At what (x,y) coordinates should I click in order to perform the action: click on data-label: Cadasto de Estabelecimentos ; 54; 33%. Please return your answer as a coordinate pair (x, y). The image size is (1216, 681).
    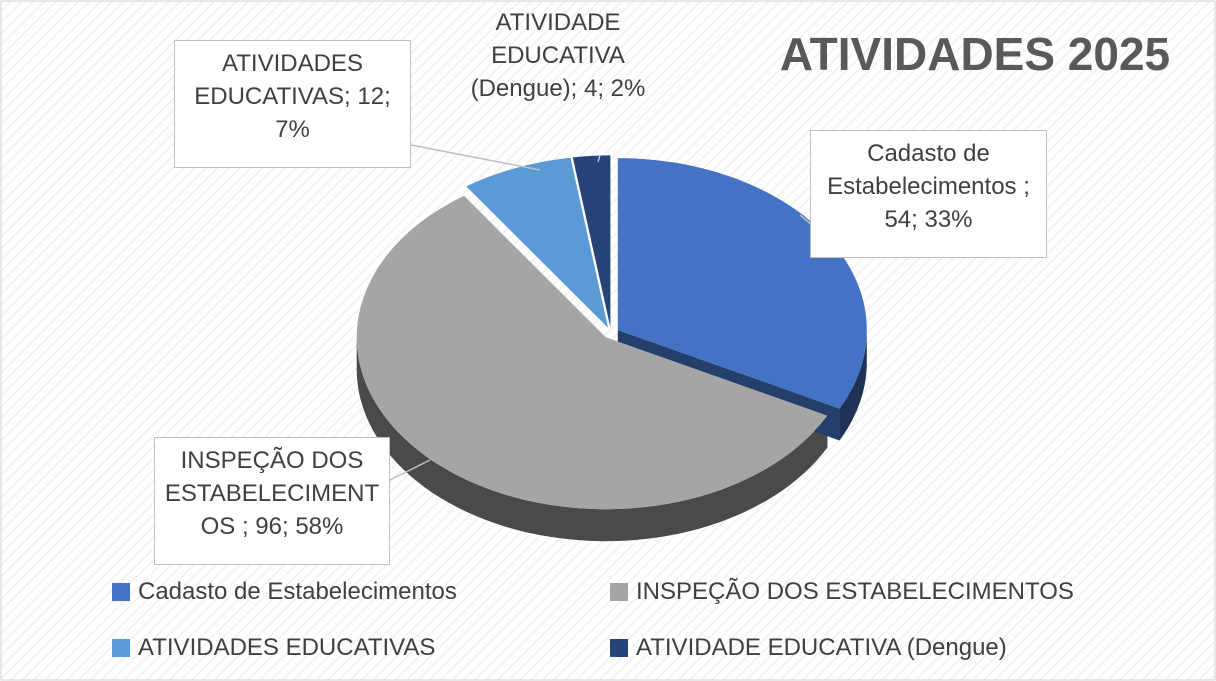
    Looking at the image, I should click on (928, 194).